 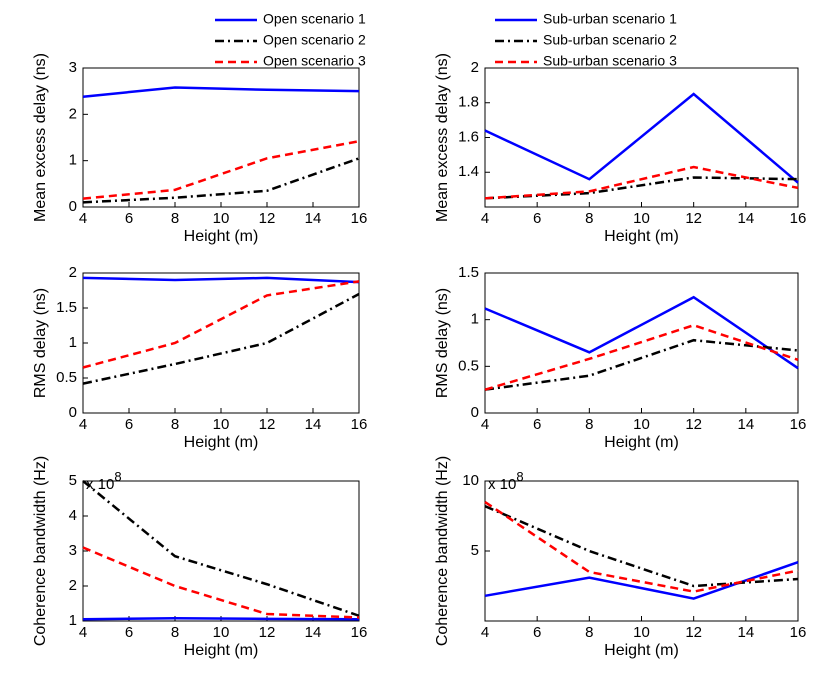 I want to click on y-tick-label: 4, so click(x=73, y=515).